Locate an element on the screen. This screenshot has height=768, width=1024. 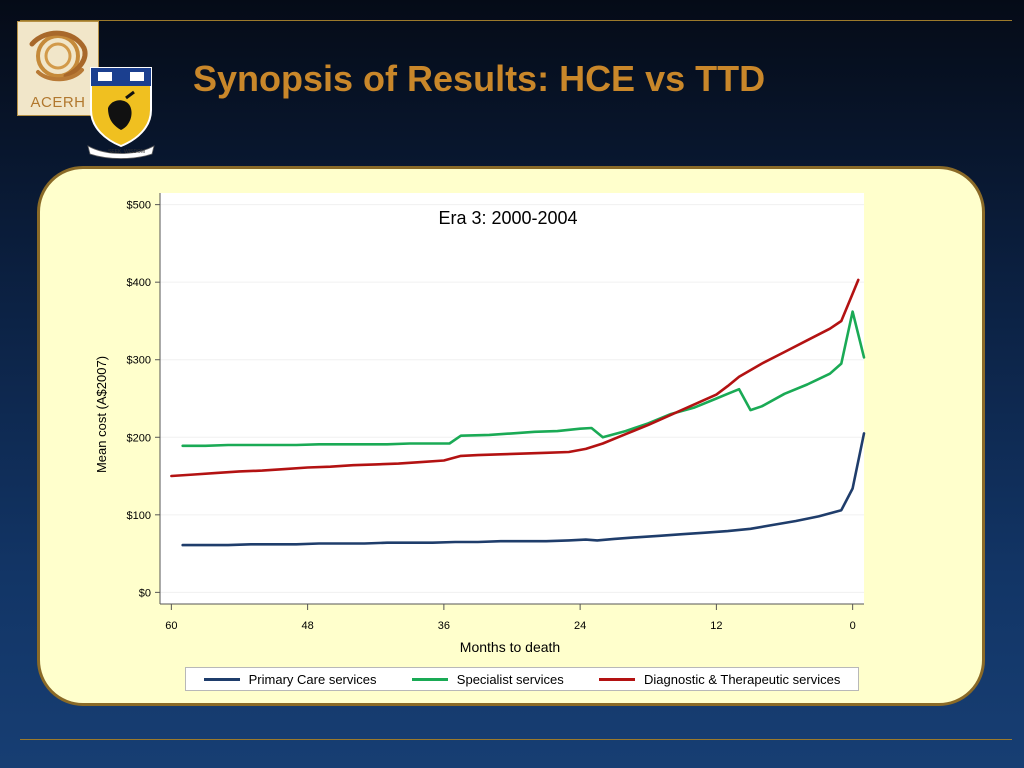
legend-label-primary-care: Primary Care services is located at coordinates (312, 679).